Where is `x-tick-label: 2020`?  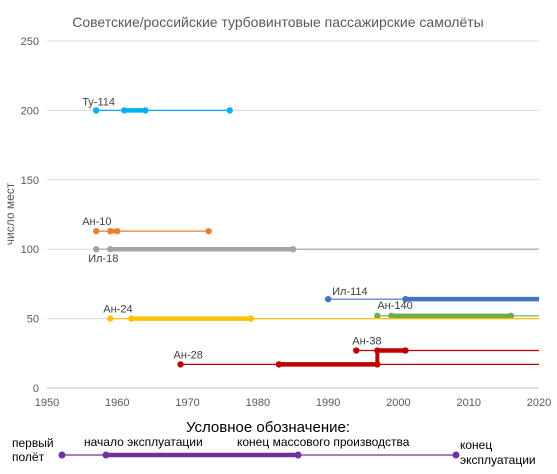
x-tick-label: 2020 is located at coordinates (539, 403).